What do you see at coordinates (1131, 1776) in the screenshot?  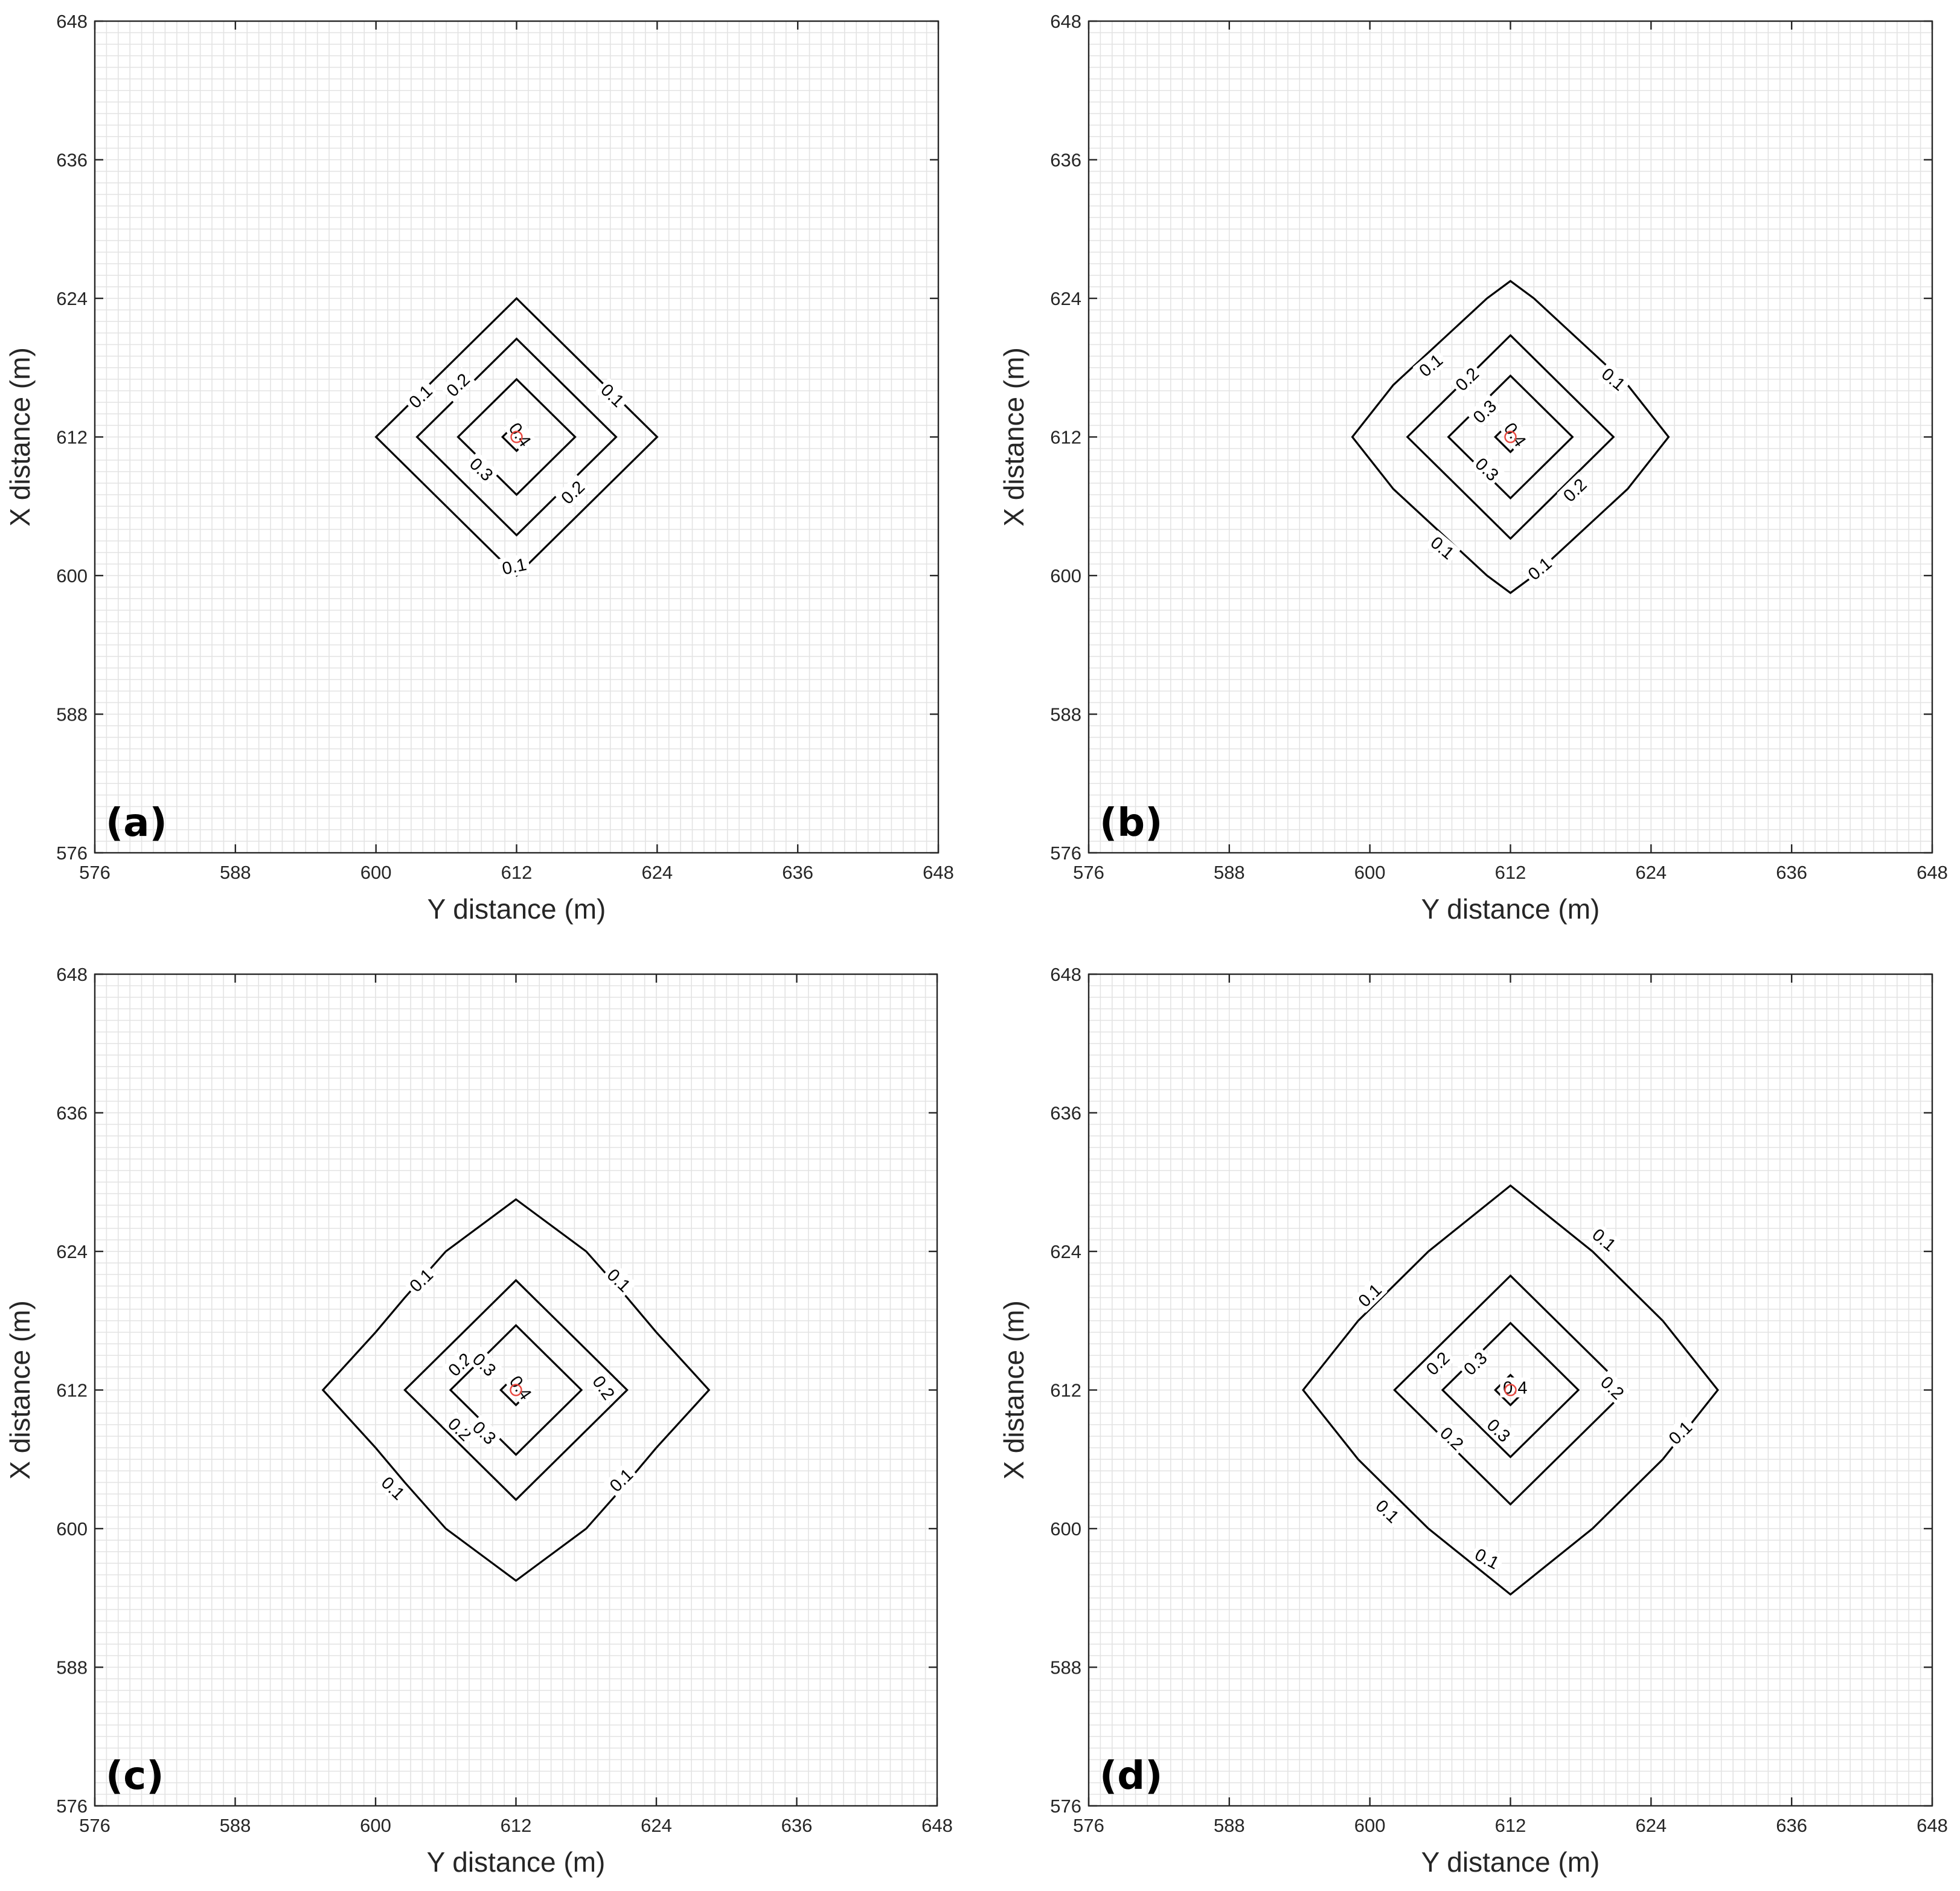 I see `panel-label: (d)` at bounding box center [1131, 1776].